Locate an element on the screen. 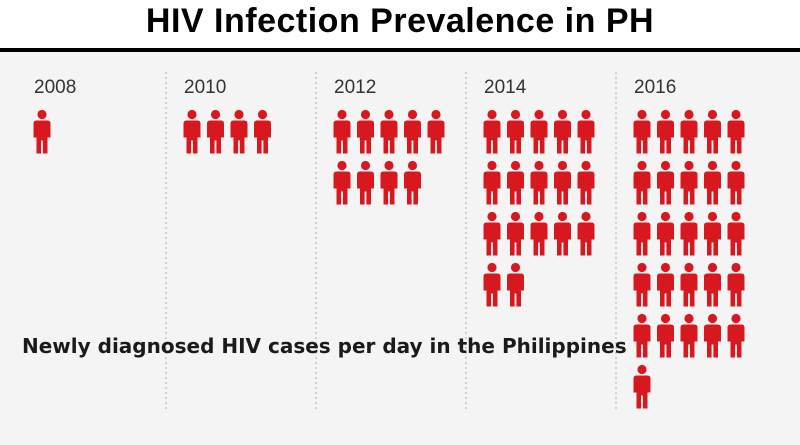 This screenshot has width=800, height=445. title-underline is located at coordinates (400, 50).